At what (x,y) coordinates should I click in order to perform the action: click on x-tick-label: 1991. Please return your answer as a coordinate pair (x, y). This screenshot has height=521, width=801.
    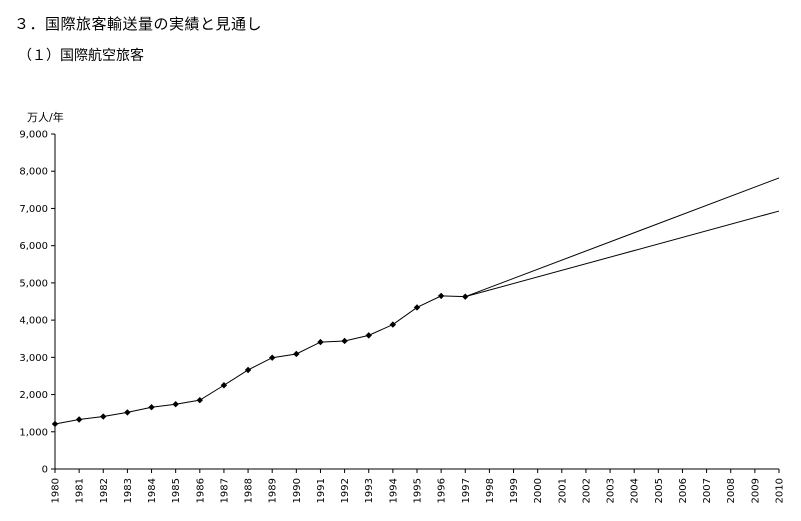
    Looking at the image, I should click on (321, 490).